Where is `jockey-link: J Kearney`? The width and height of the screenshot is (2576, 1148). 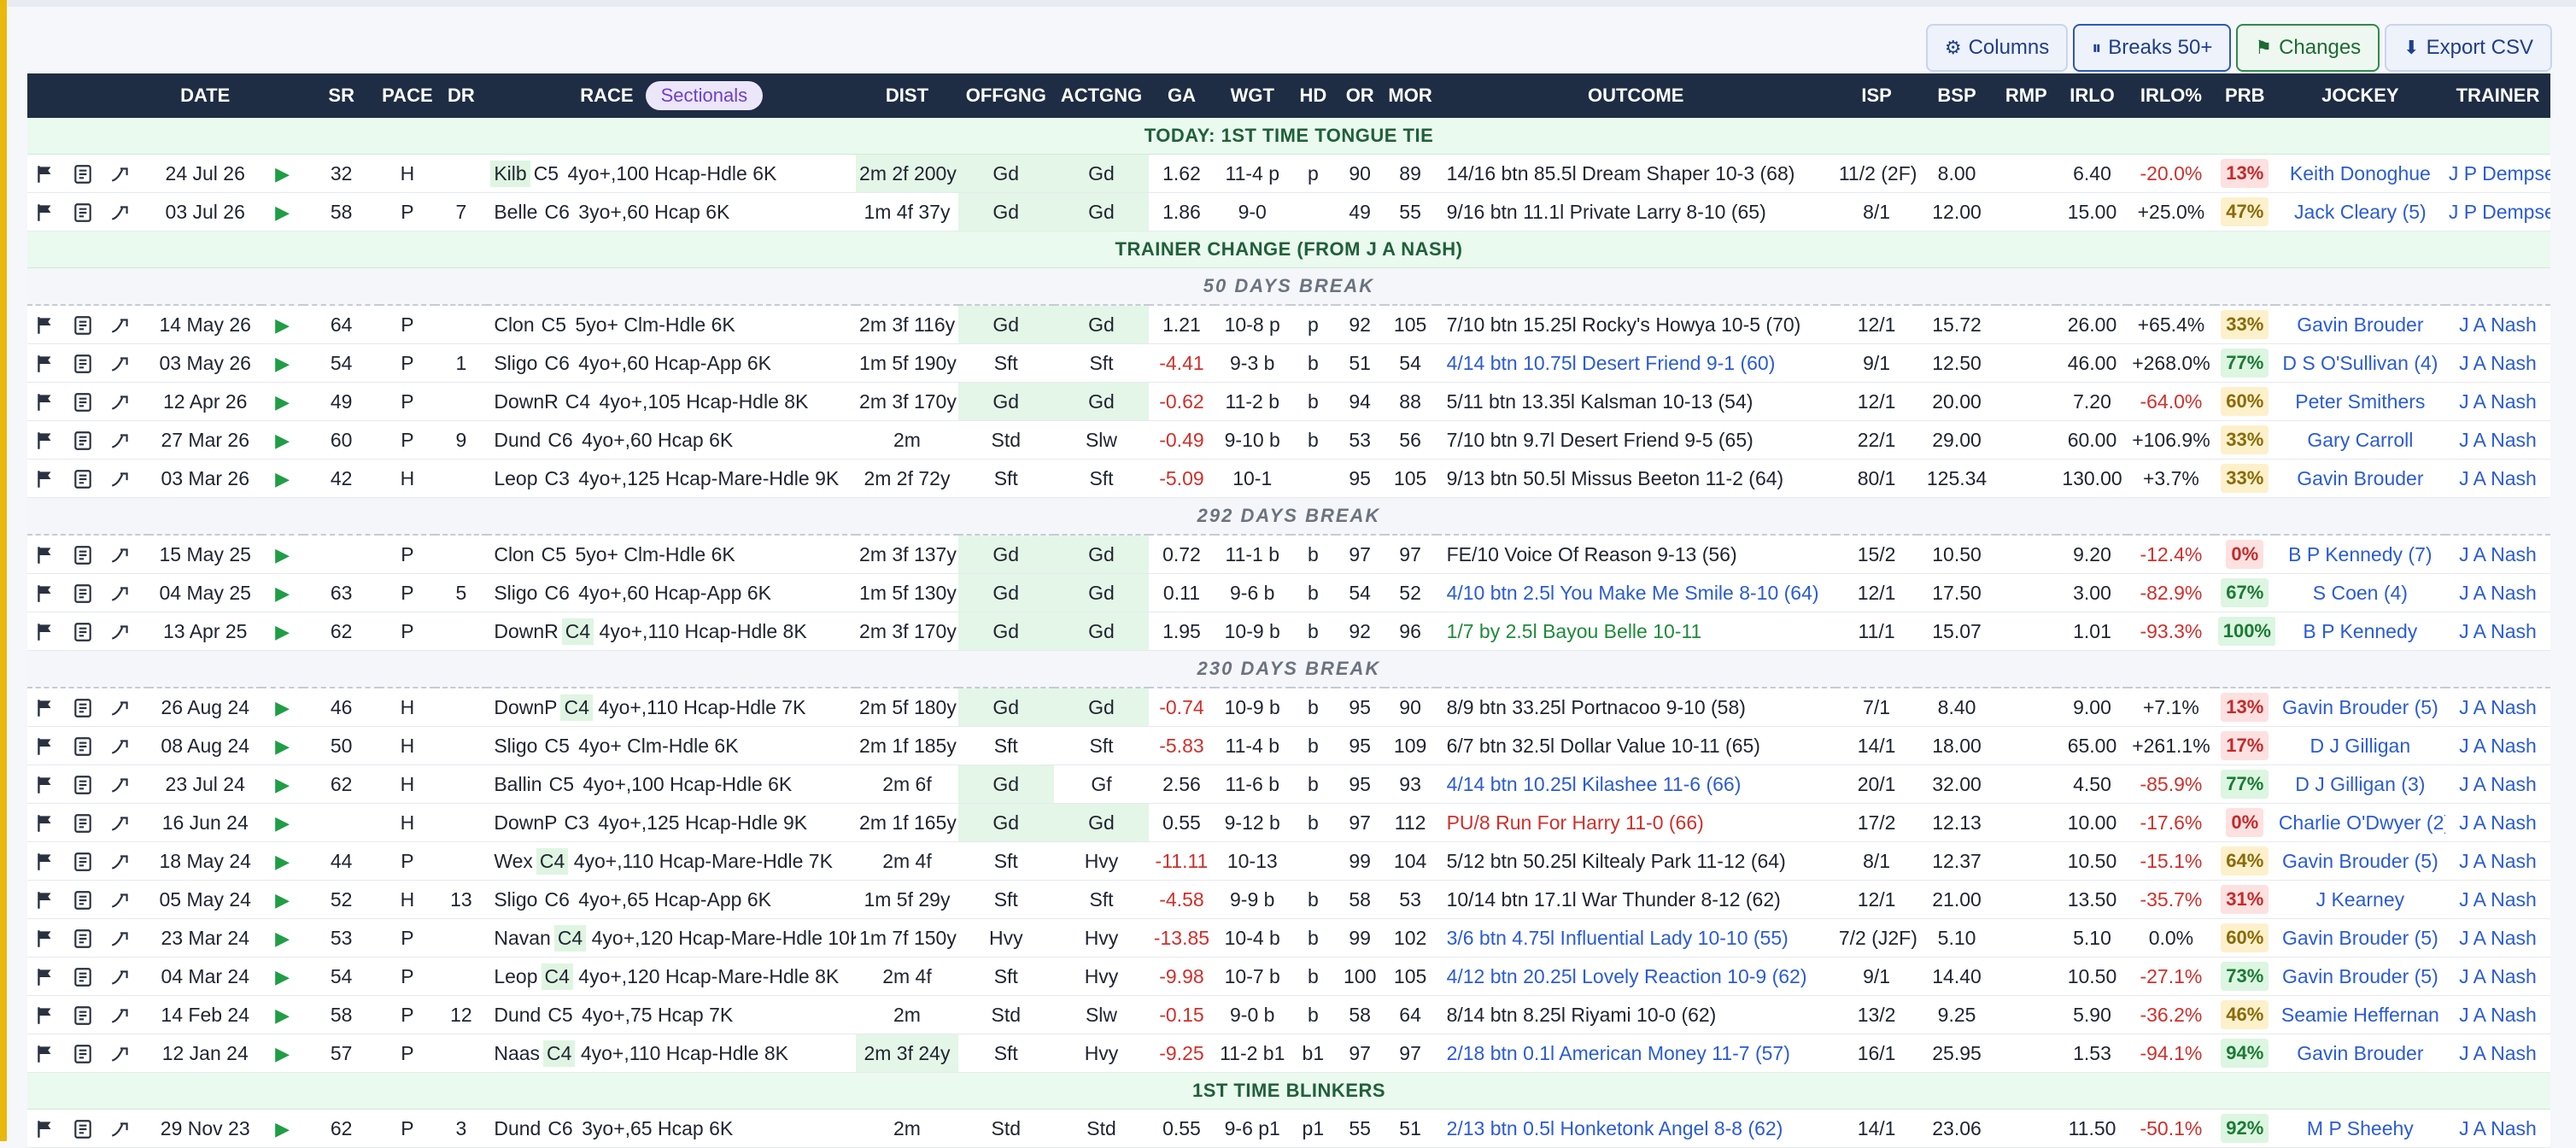 jockey-link: J Kearney is located at coordinates (2359, 899).